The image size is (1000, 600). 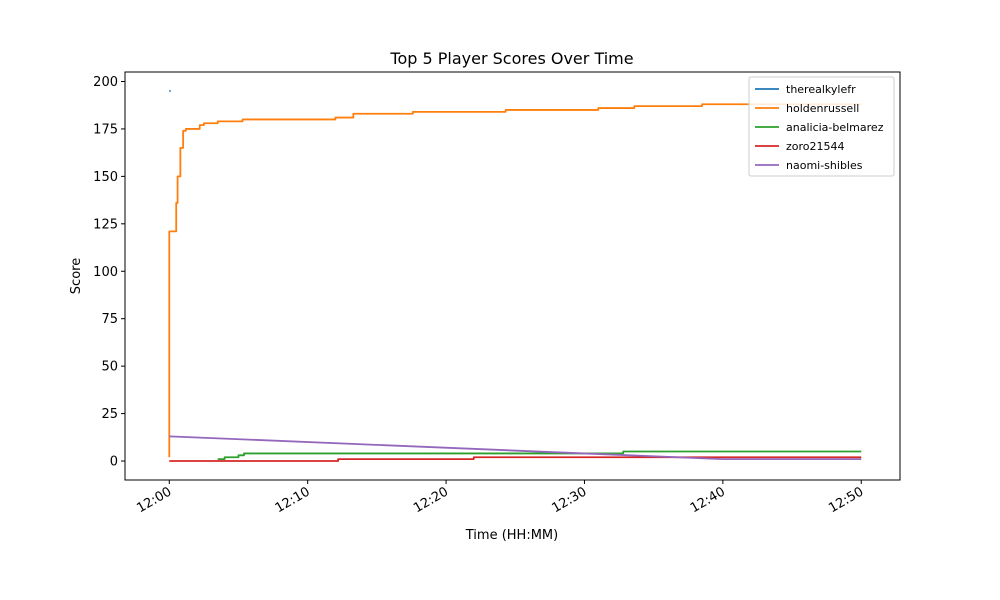 I want to click on x-tick-label: 12:20, so click(x=431, y=500).